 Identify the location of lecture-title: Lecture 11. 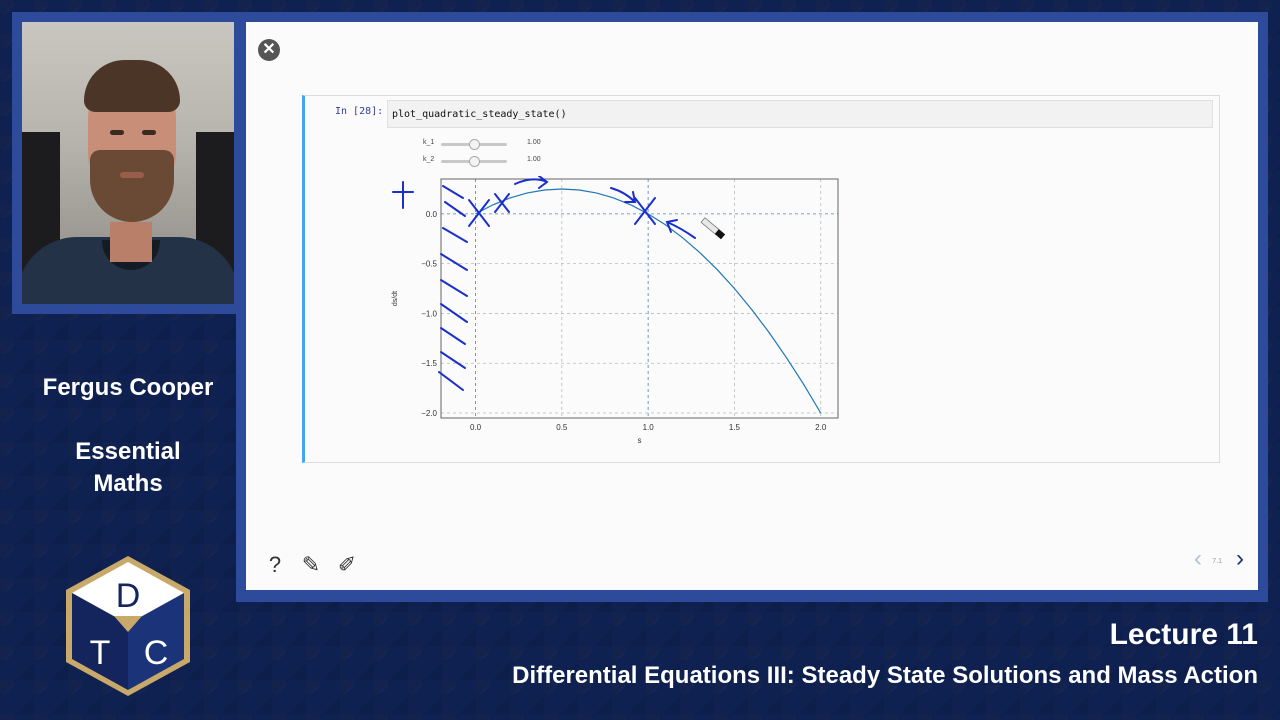
(1183, 634).